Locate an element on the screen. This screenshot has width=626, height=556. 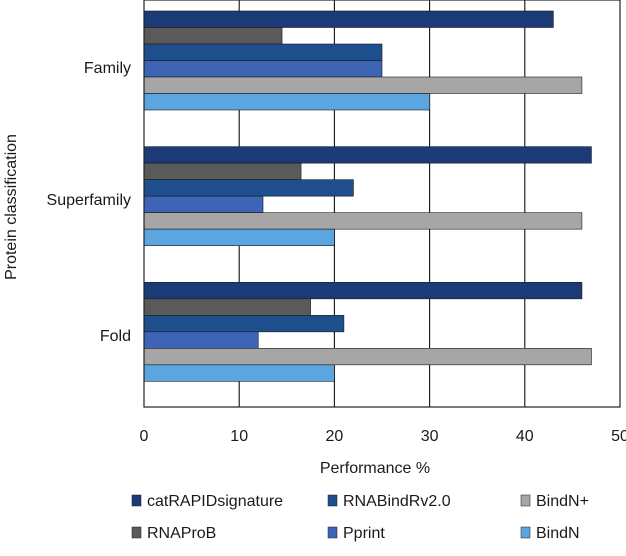
y-tick-label: Family is located at coordinates (107, 68).